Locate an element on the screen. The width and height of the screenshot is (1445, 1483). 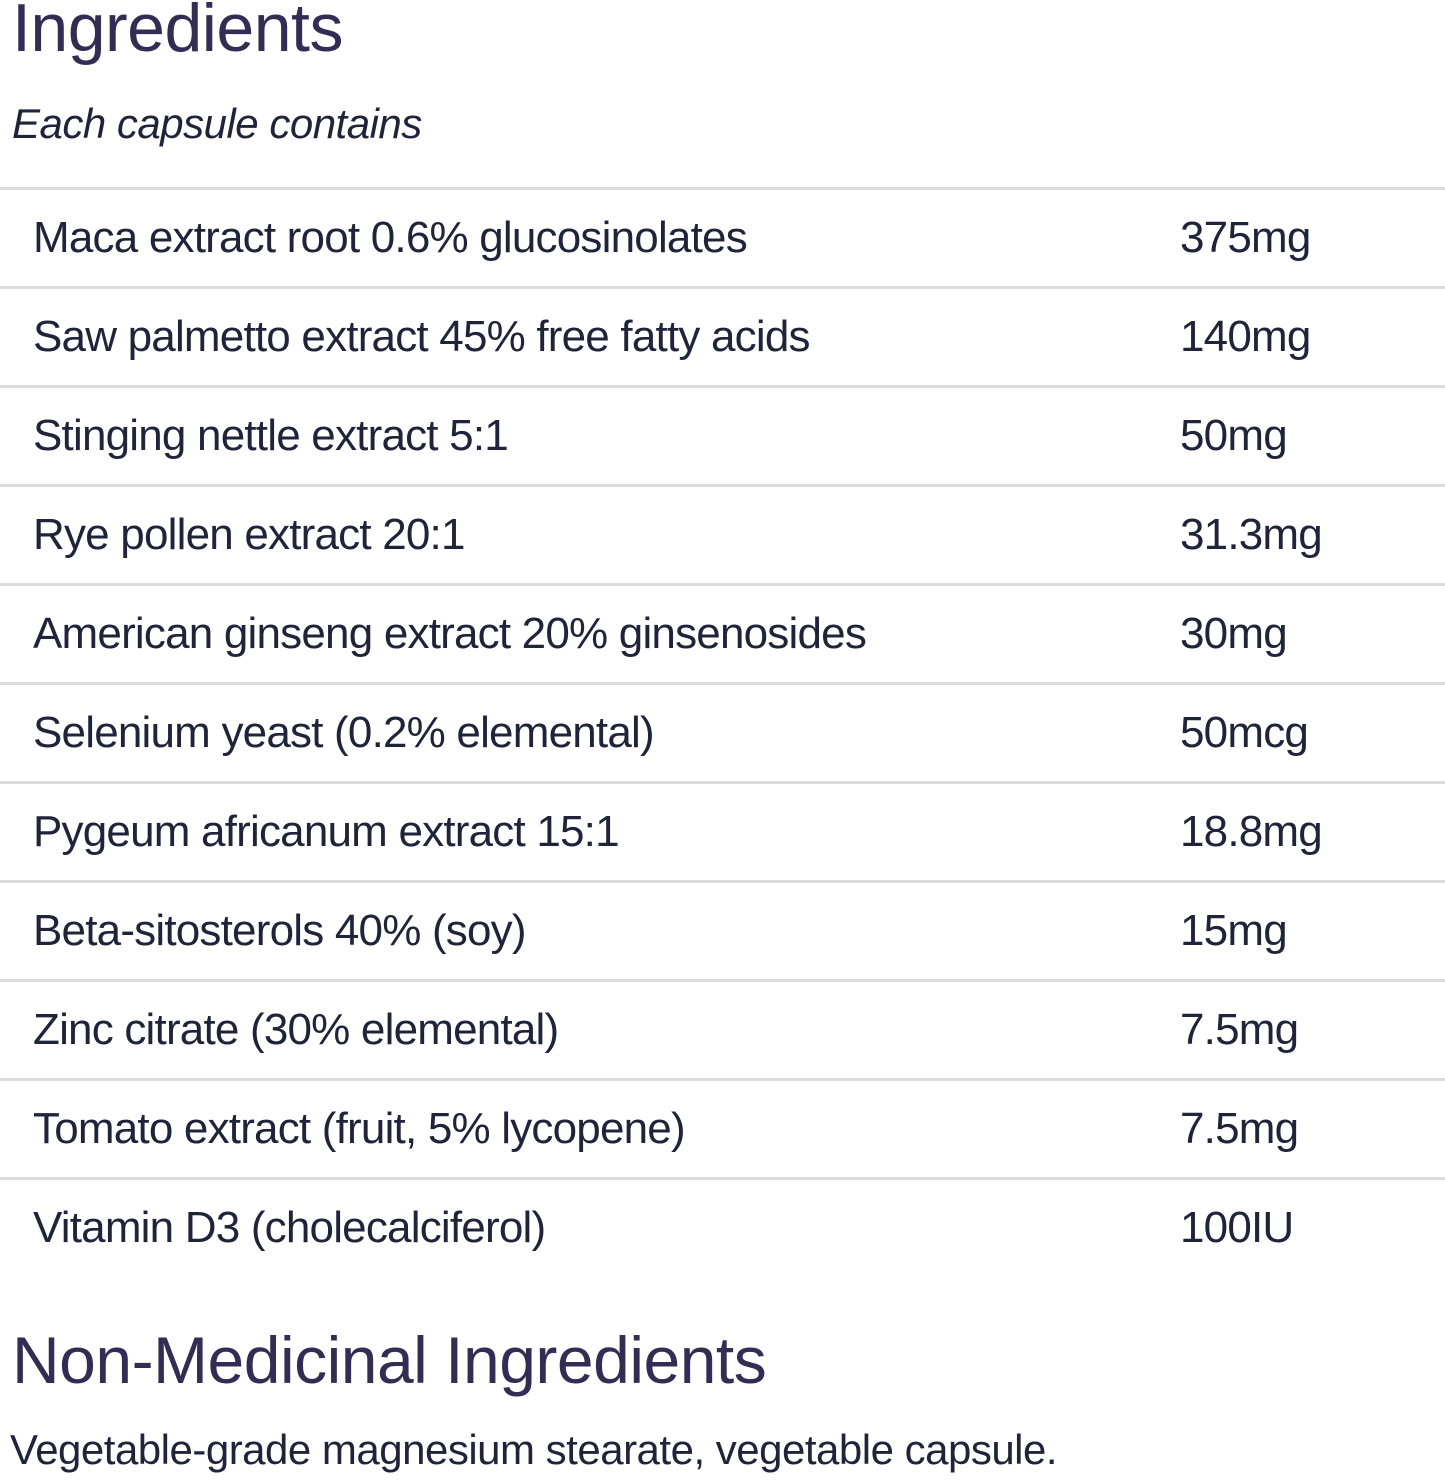
each-capsule-contains-subtitle: Each capsule contains is located at coordinates (217, 123).